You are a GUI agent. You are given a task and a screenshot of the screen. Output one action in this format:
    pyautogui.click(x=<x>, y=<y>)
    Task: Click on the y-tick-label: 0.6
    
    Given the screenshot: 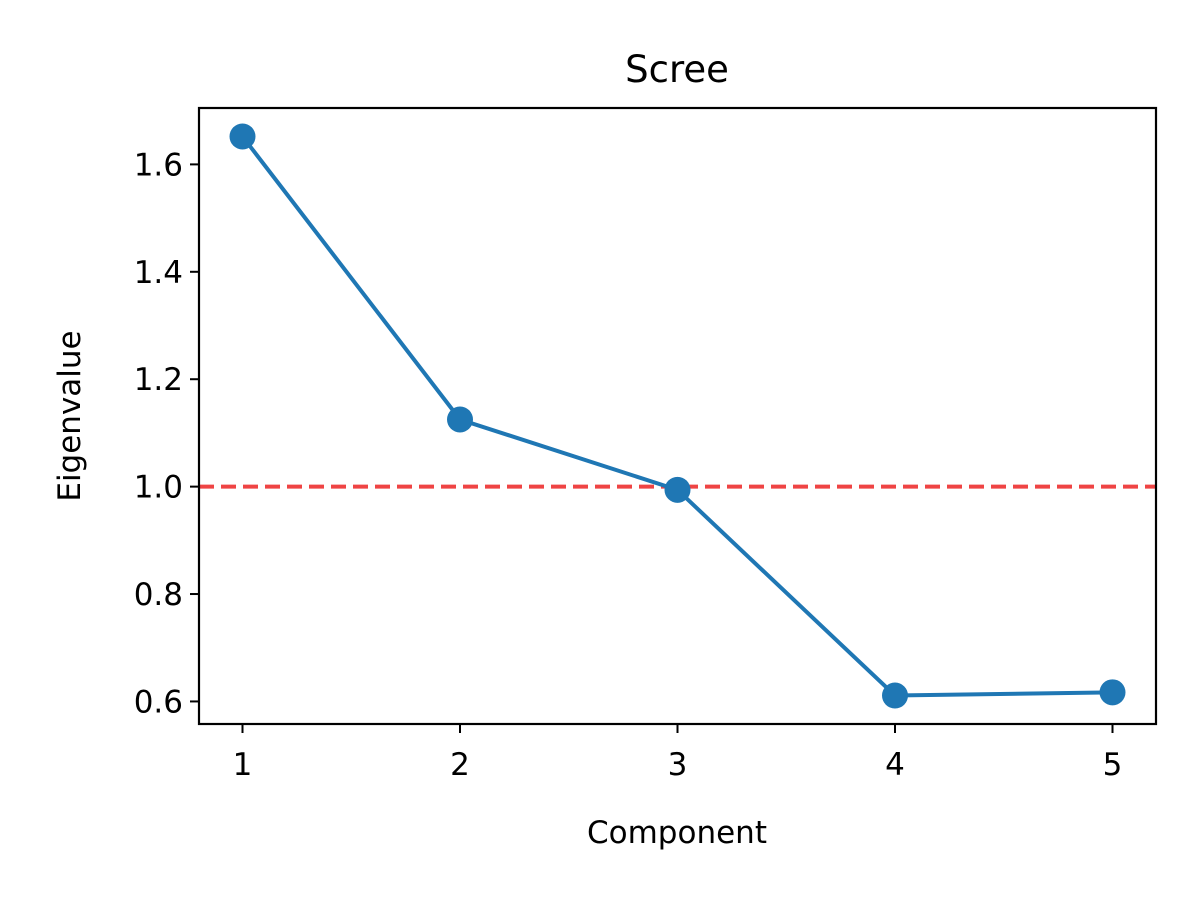 What is the action you would take?
    pyautogui.click(x=158, y=702)
    